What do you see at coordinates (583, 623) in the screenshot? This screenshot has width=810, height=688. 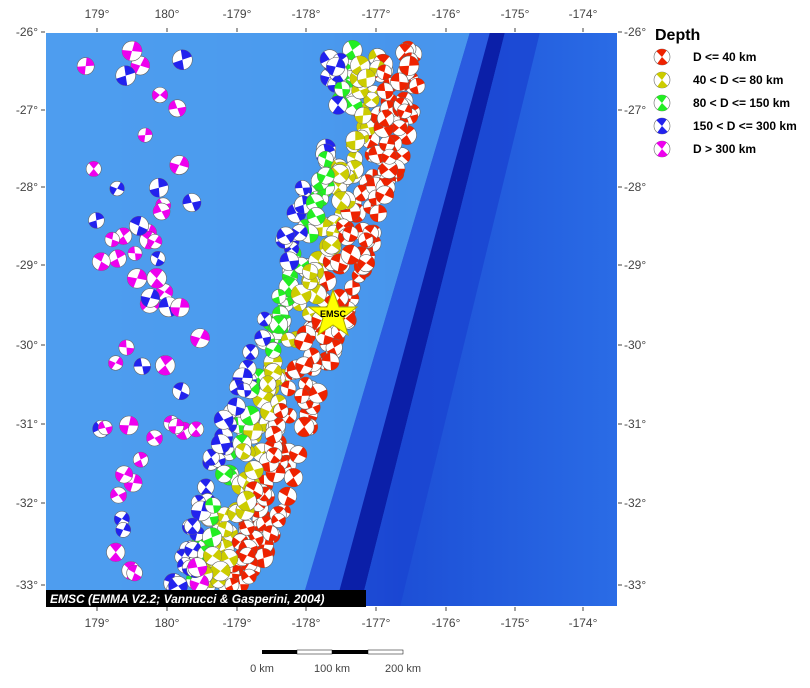 I see `lon-label: -174°` at bounding box center [583, 623].